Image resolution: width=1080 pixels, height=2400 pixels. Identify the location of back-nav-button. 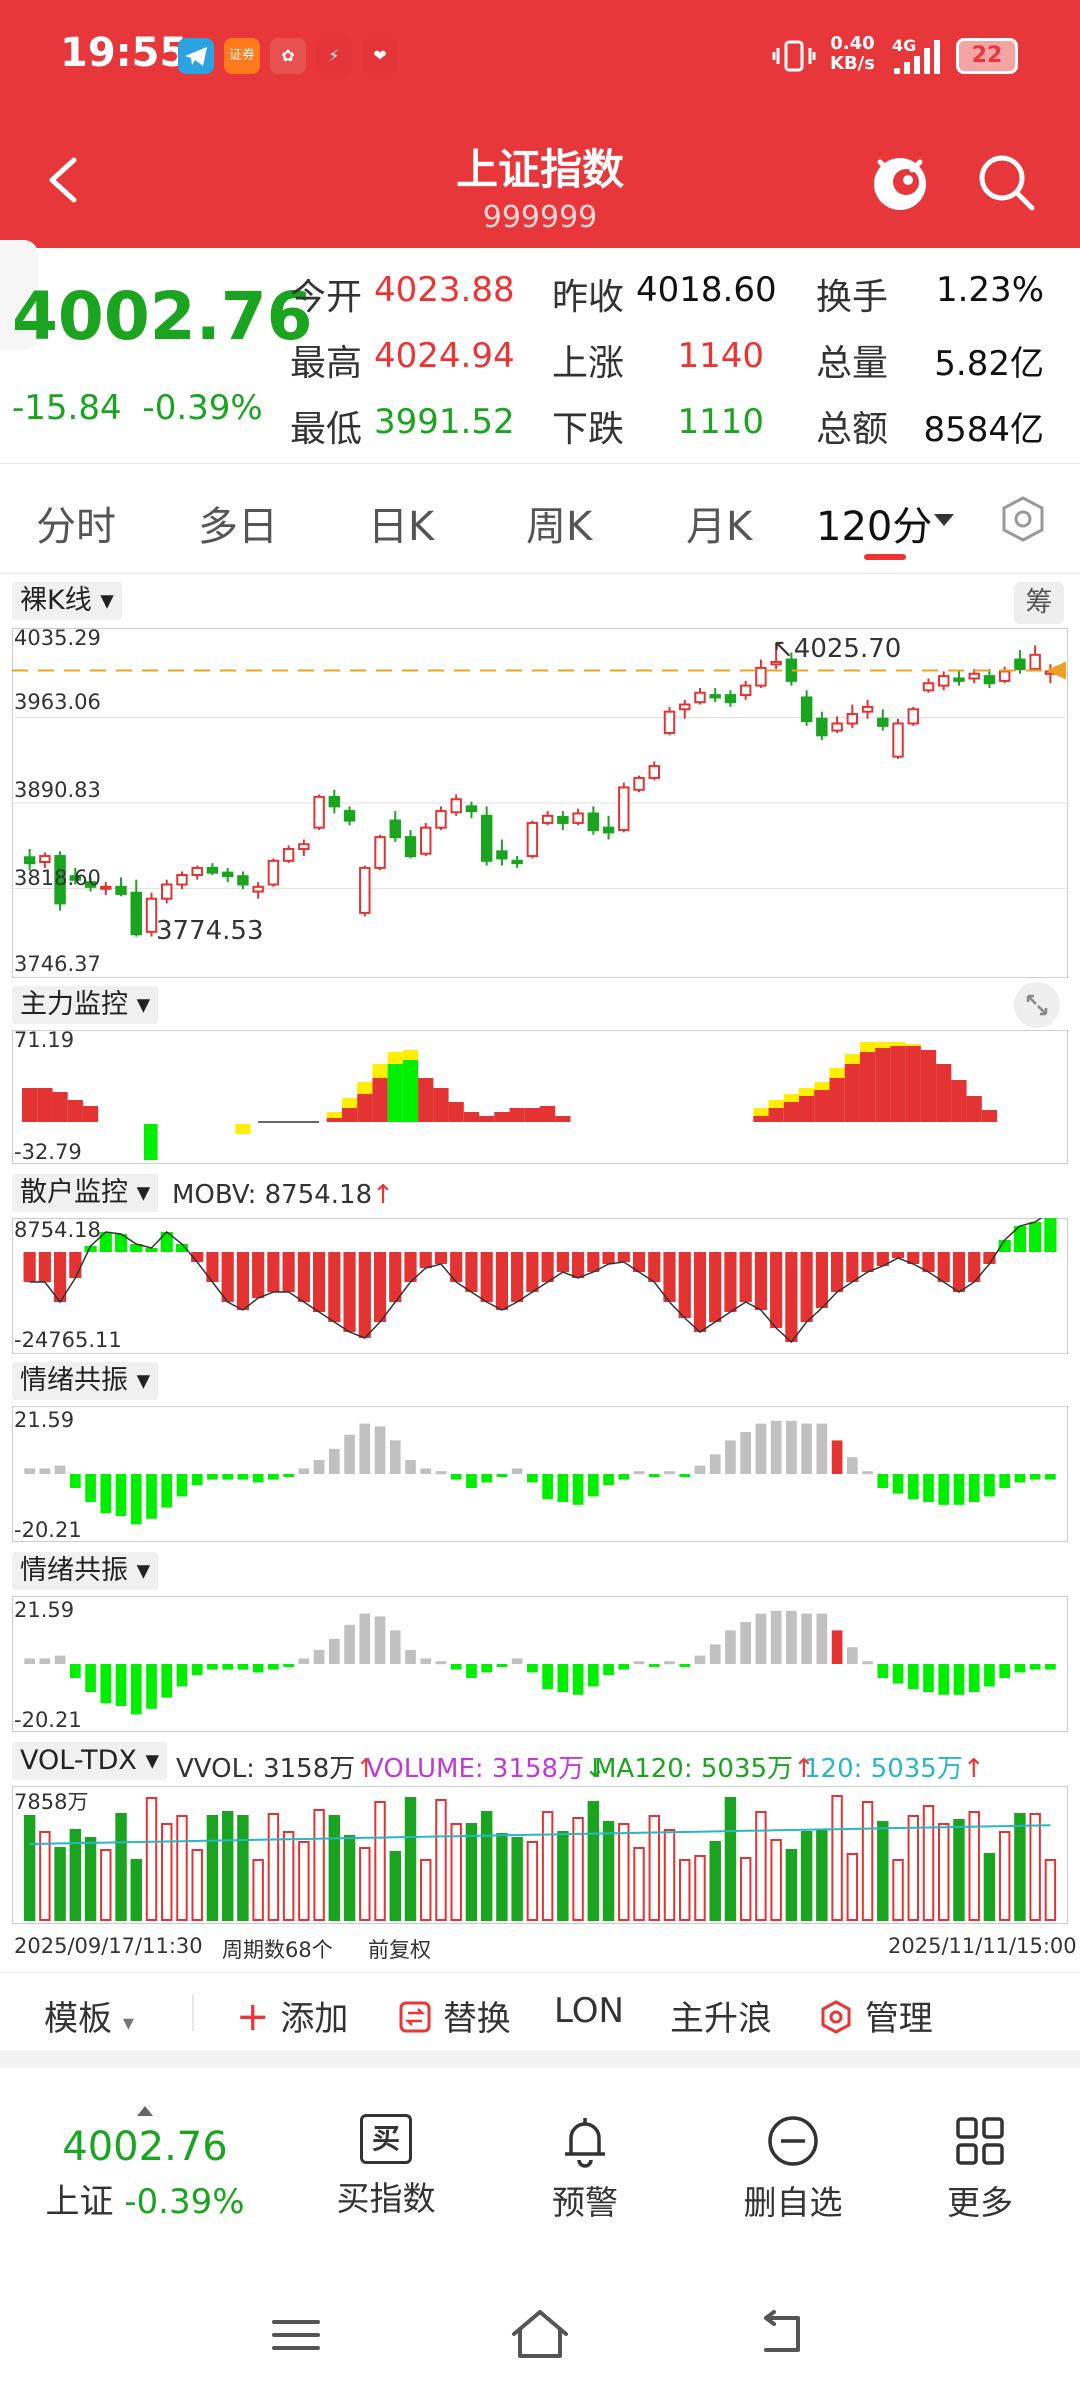
(782, 2336).